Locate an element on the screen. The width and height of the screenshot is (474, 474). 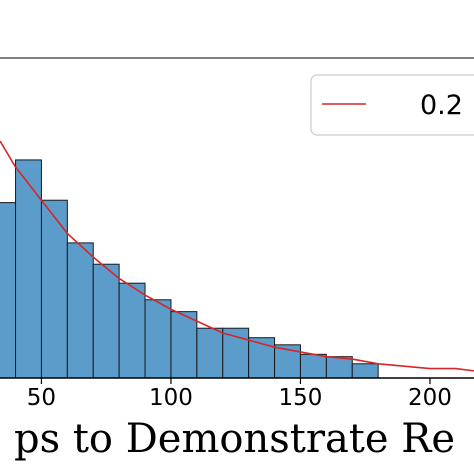
legend-label: 0.2 is located at coordinates (441, 105).